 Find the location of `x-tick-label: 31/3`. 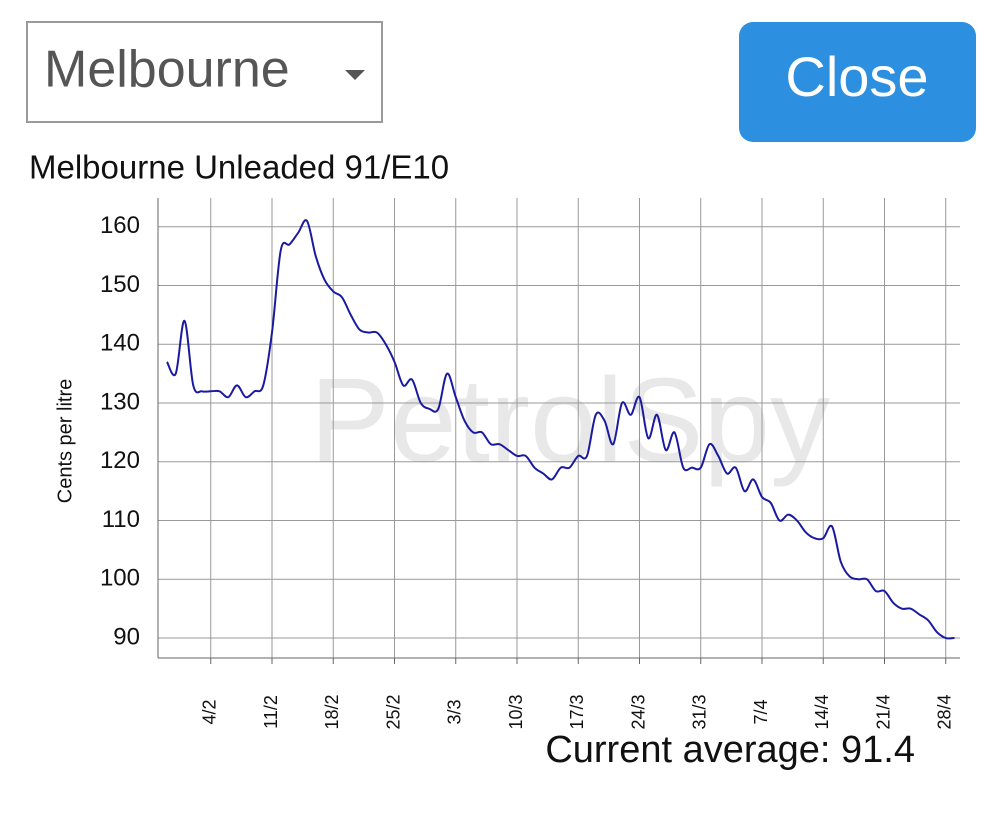

x-tick-label: 31/3 is located at coordinates (700, 711).